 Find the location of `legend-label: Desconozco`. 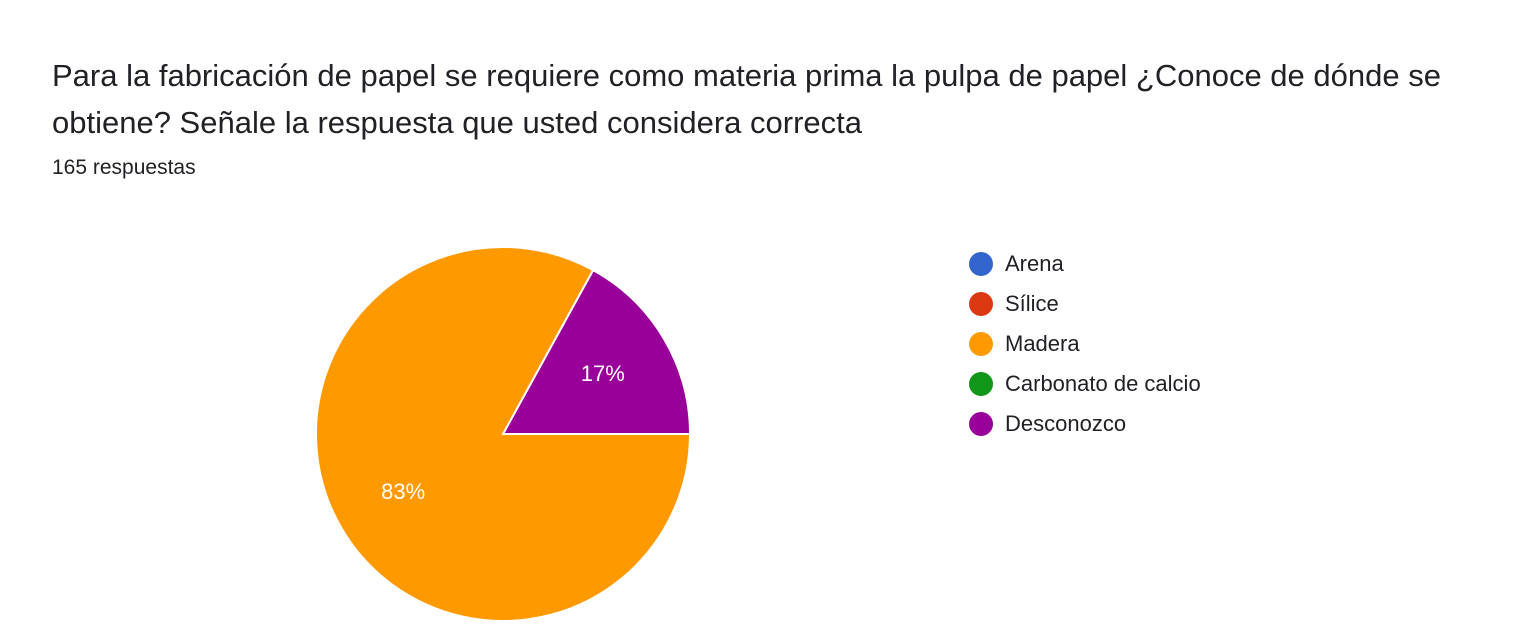

legend-label: Desconozco is located at coordinates (1066, 423).